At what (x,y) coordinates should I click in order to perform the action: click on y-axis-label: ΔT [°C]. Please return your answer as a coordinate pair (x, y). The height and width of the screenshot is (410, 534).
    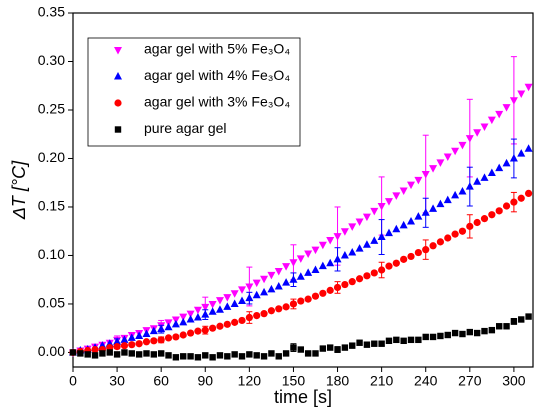
    Looking at the image, I should click on (19, 190).